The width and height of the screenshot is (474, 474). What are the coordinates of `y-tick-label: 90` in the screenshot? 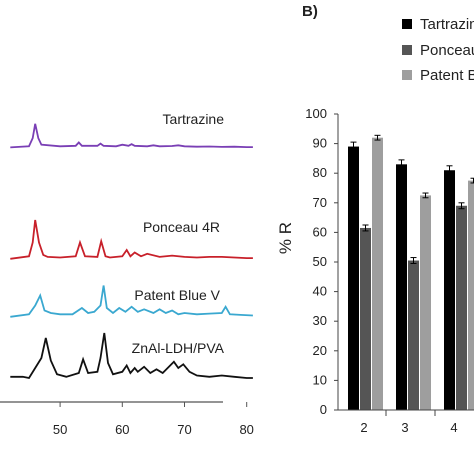 It's located at (320, 143).